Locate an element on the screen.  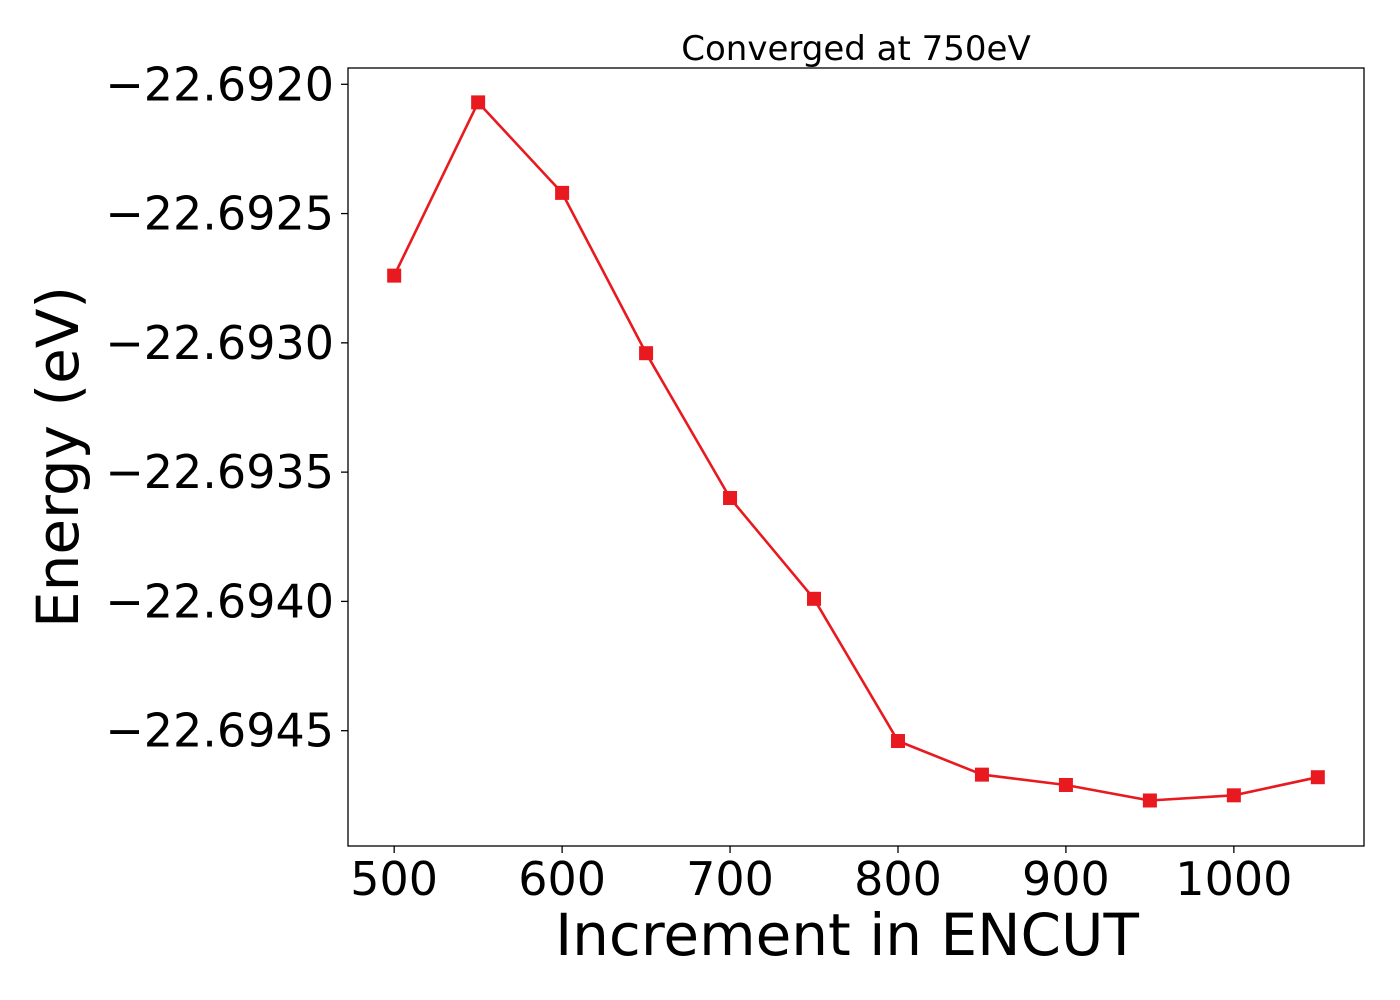
x-tick-label: 800 is located at coordinates (898, 879).